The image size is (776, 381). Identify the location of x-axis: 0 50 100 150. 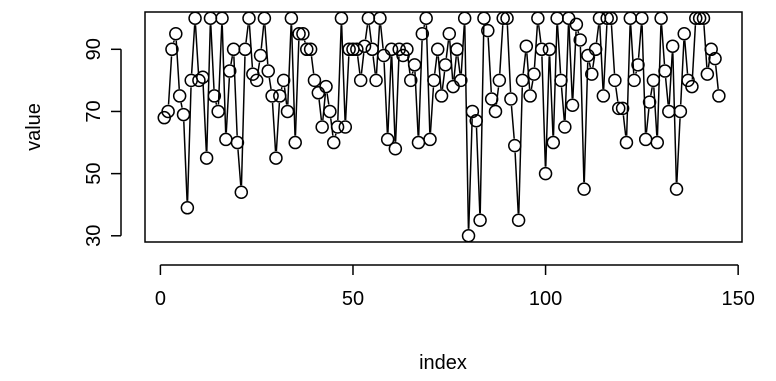
(455, 287).